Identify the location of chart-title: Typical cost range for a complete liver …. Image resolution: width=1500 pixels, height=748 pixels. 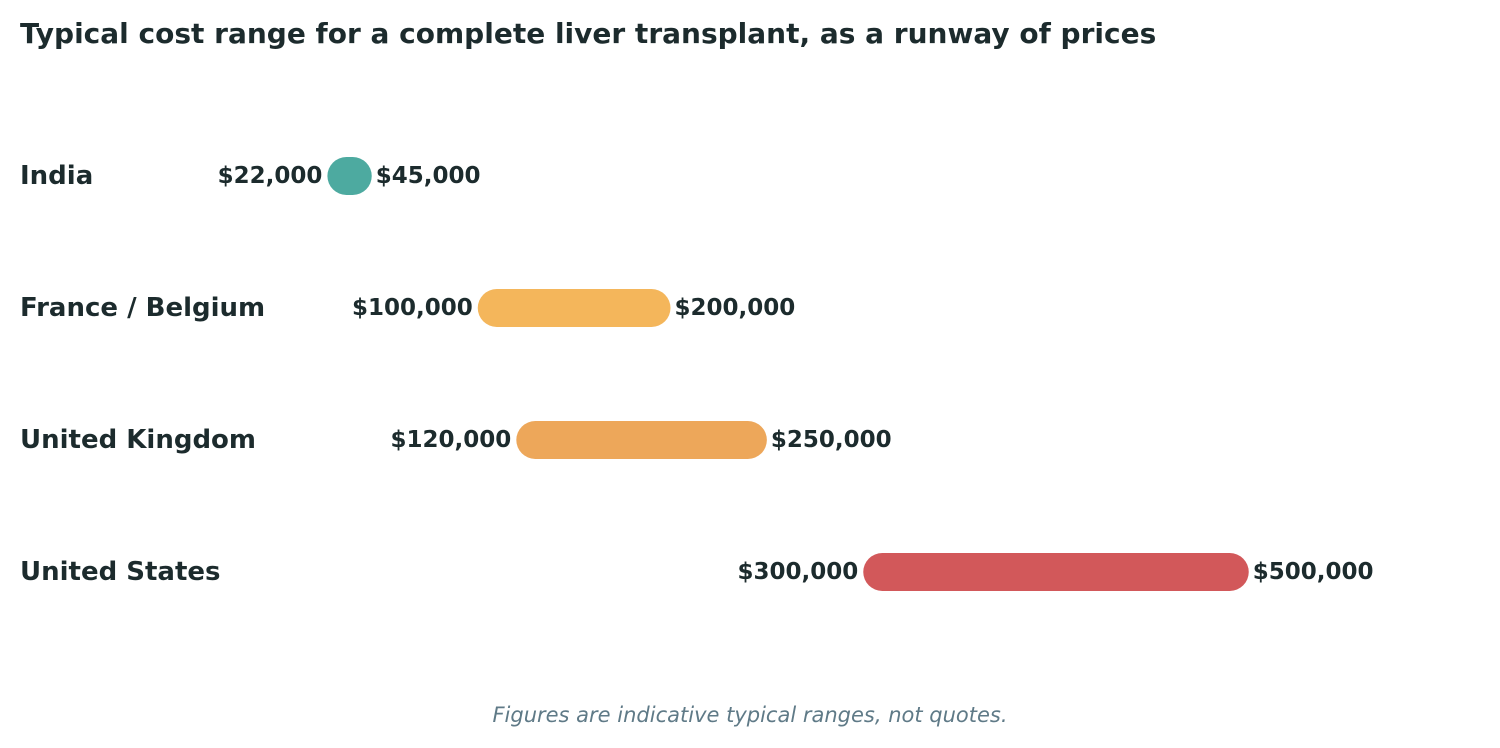
(588, 33).